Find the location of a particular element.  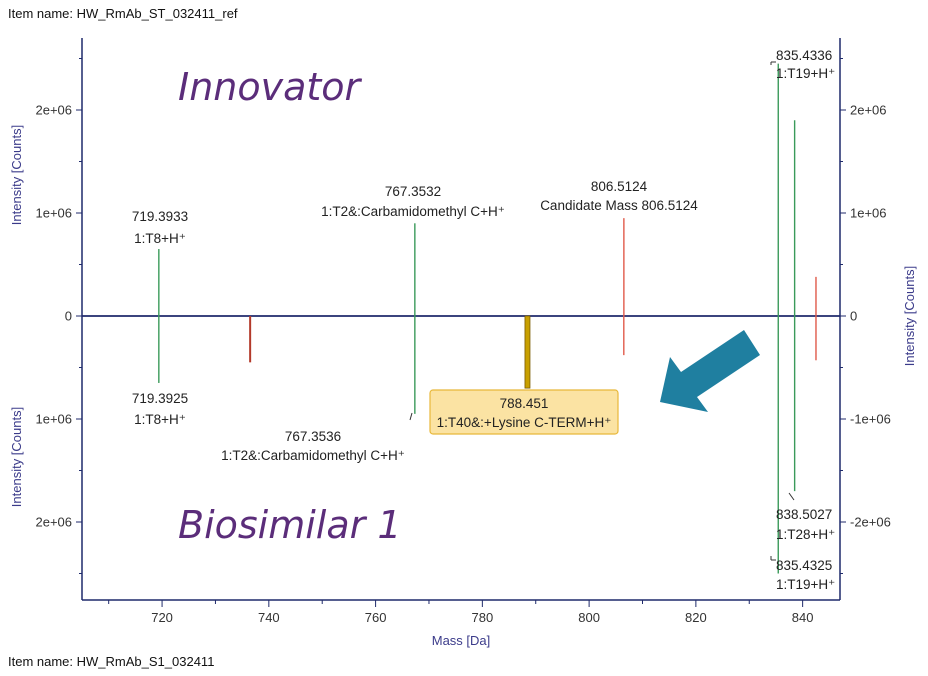

peak-label-mass: 806.5124 is located at coordinates (619, 186).